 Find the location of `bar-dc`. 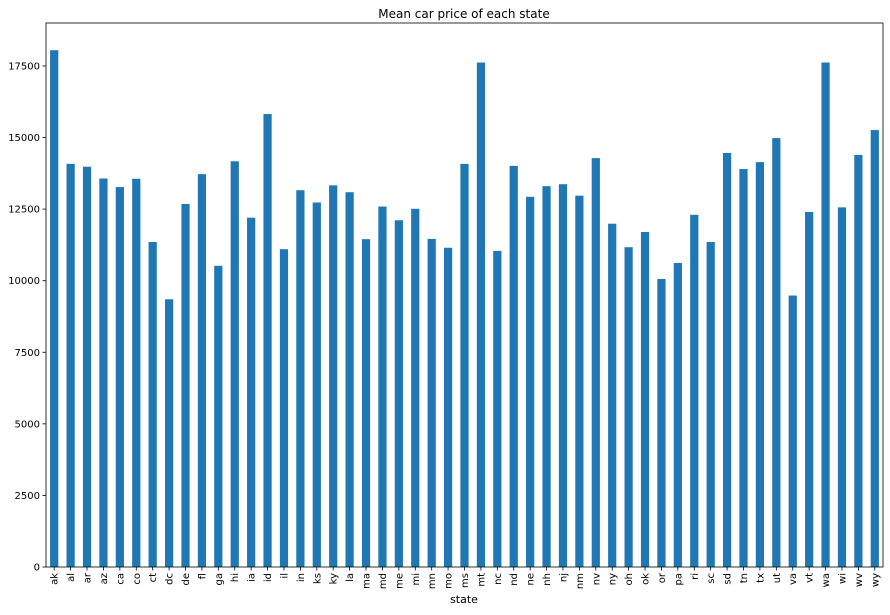

bar-dc is located at coordinates (169, 433).